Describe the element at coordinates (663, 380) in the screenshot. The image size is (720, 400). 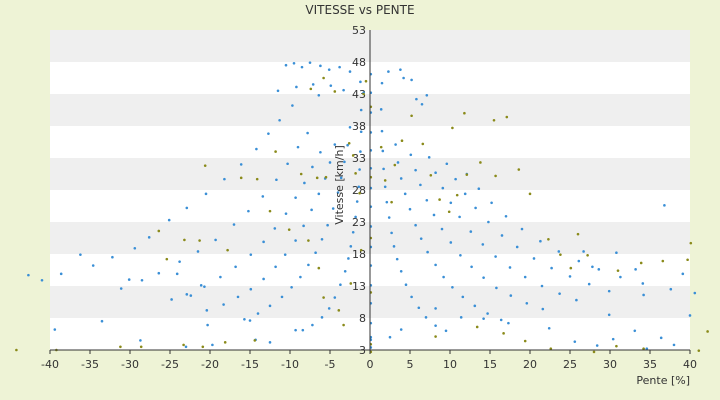
I see `x-axis-title: Pente [%]` at that location.